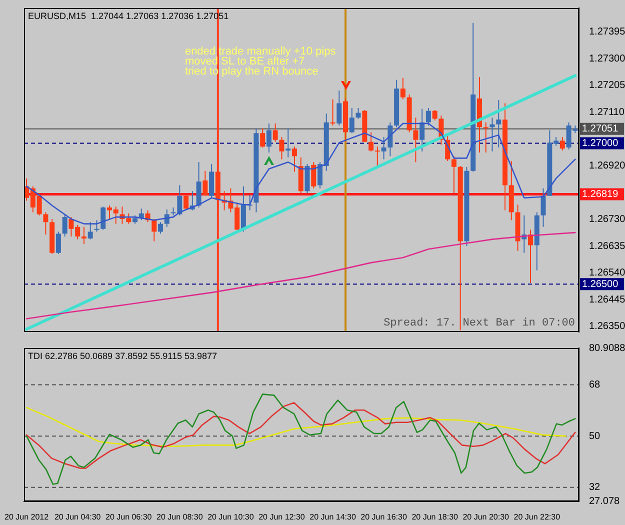 The height and width of the screenshot is (525, 625). Describe the element at coordinates (600, 194) in the screenshot. I see `ref-line-label: 1.26819` at that location.